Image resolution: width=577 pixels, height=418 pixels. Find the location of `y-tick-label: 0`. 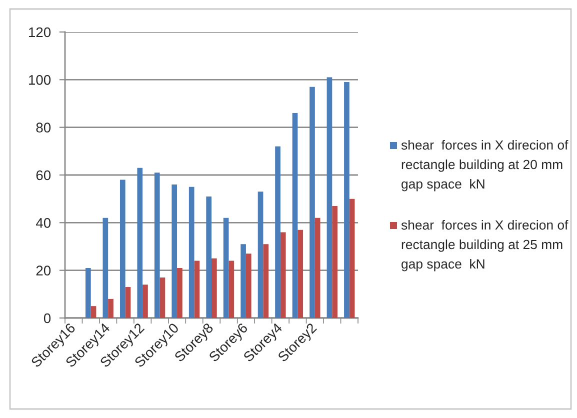

y-tick-label: 0 is located at coordinates (47, 318).